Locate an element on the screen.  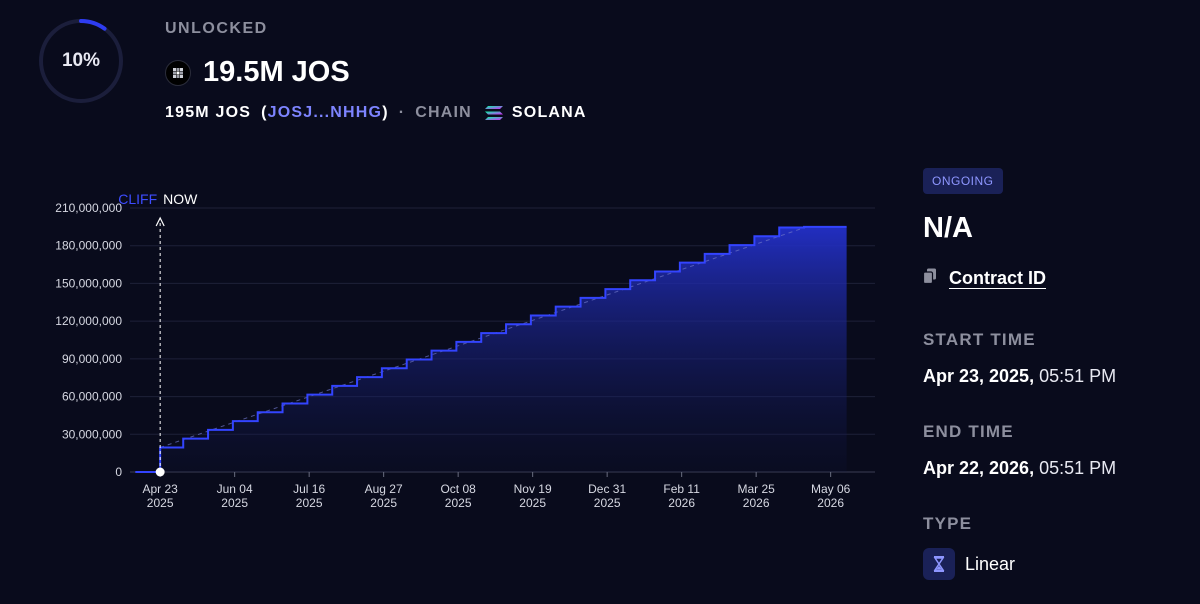
x-tick-label: Jun 04 is located at coordinates (235, 489).